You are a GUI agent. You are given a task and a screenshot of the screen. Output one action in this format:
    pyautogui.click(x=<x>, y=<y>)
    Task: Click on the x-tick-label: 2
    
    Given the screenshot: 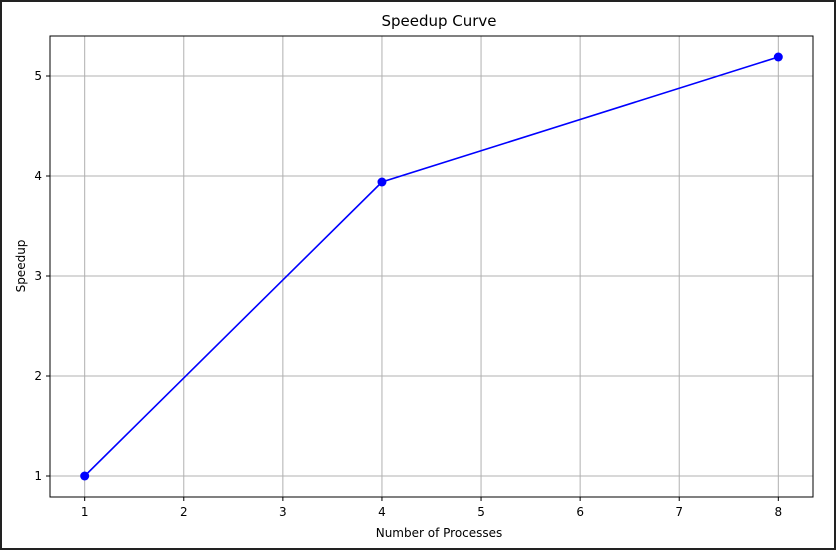 What is the action you would take?
    pyautogui.click(x=184, y=512)
    